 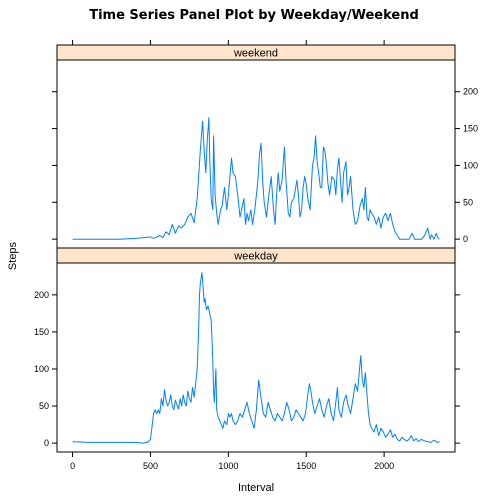 I want to click on x-tick-label: 0, so click(x=72, y=466).